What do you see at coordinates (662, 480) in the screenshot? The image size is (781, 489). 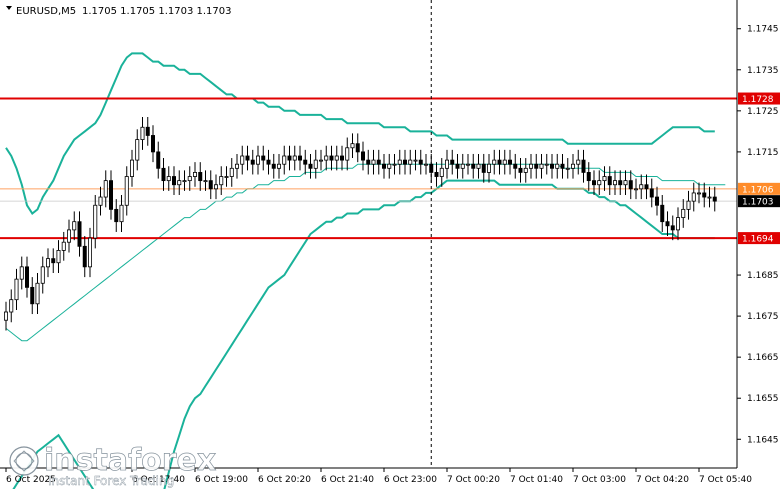 I see `x-tick-label: 7 Oct 04:20` at bounding box center [662, 480].